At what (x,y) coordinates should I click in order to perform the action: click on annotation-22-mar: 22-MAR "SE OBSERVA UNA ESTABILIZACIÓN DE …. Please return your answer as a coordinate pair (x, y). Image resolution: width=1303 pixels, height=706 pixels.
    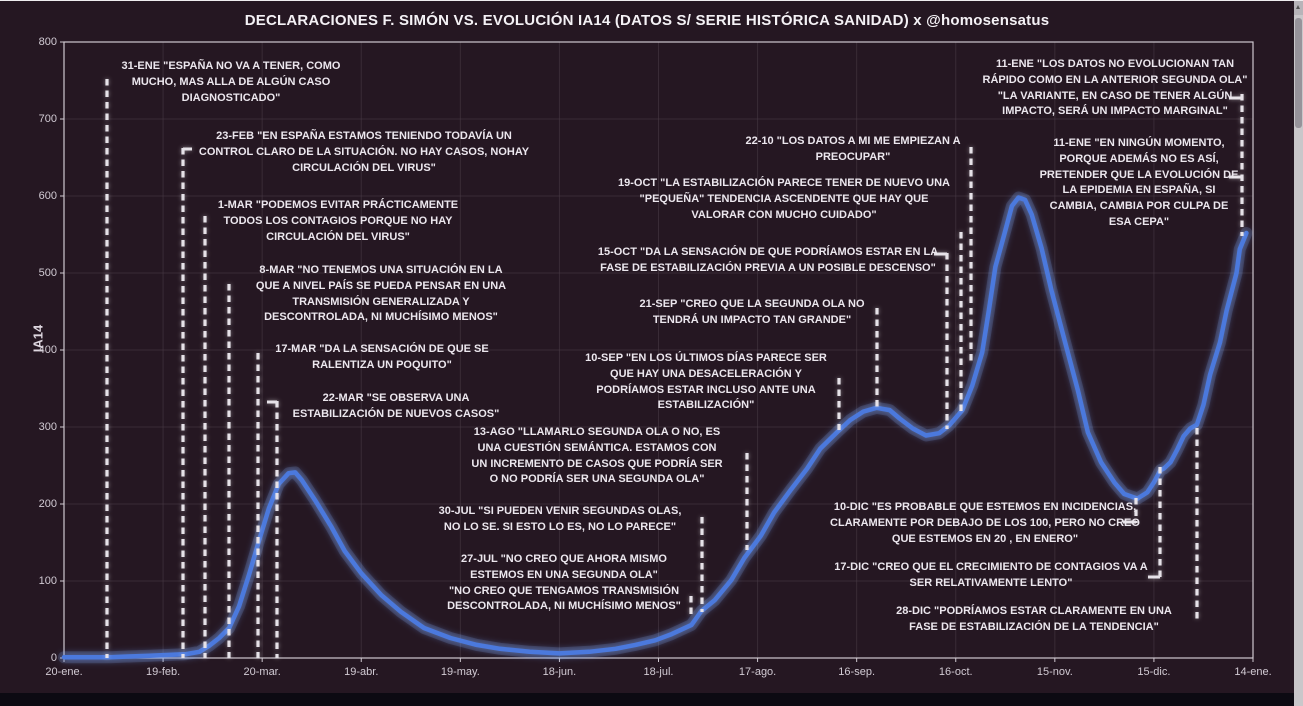
    Looking at the image, I should click on (396, 407).